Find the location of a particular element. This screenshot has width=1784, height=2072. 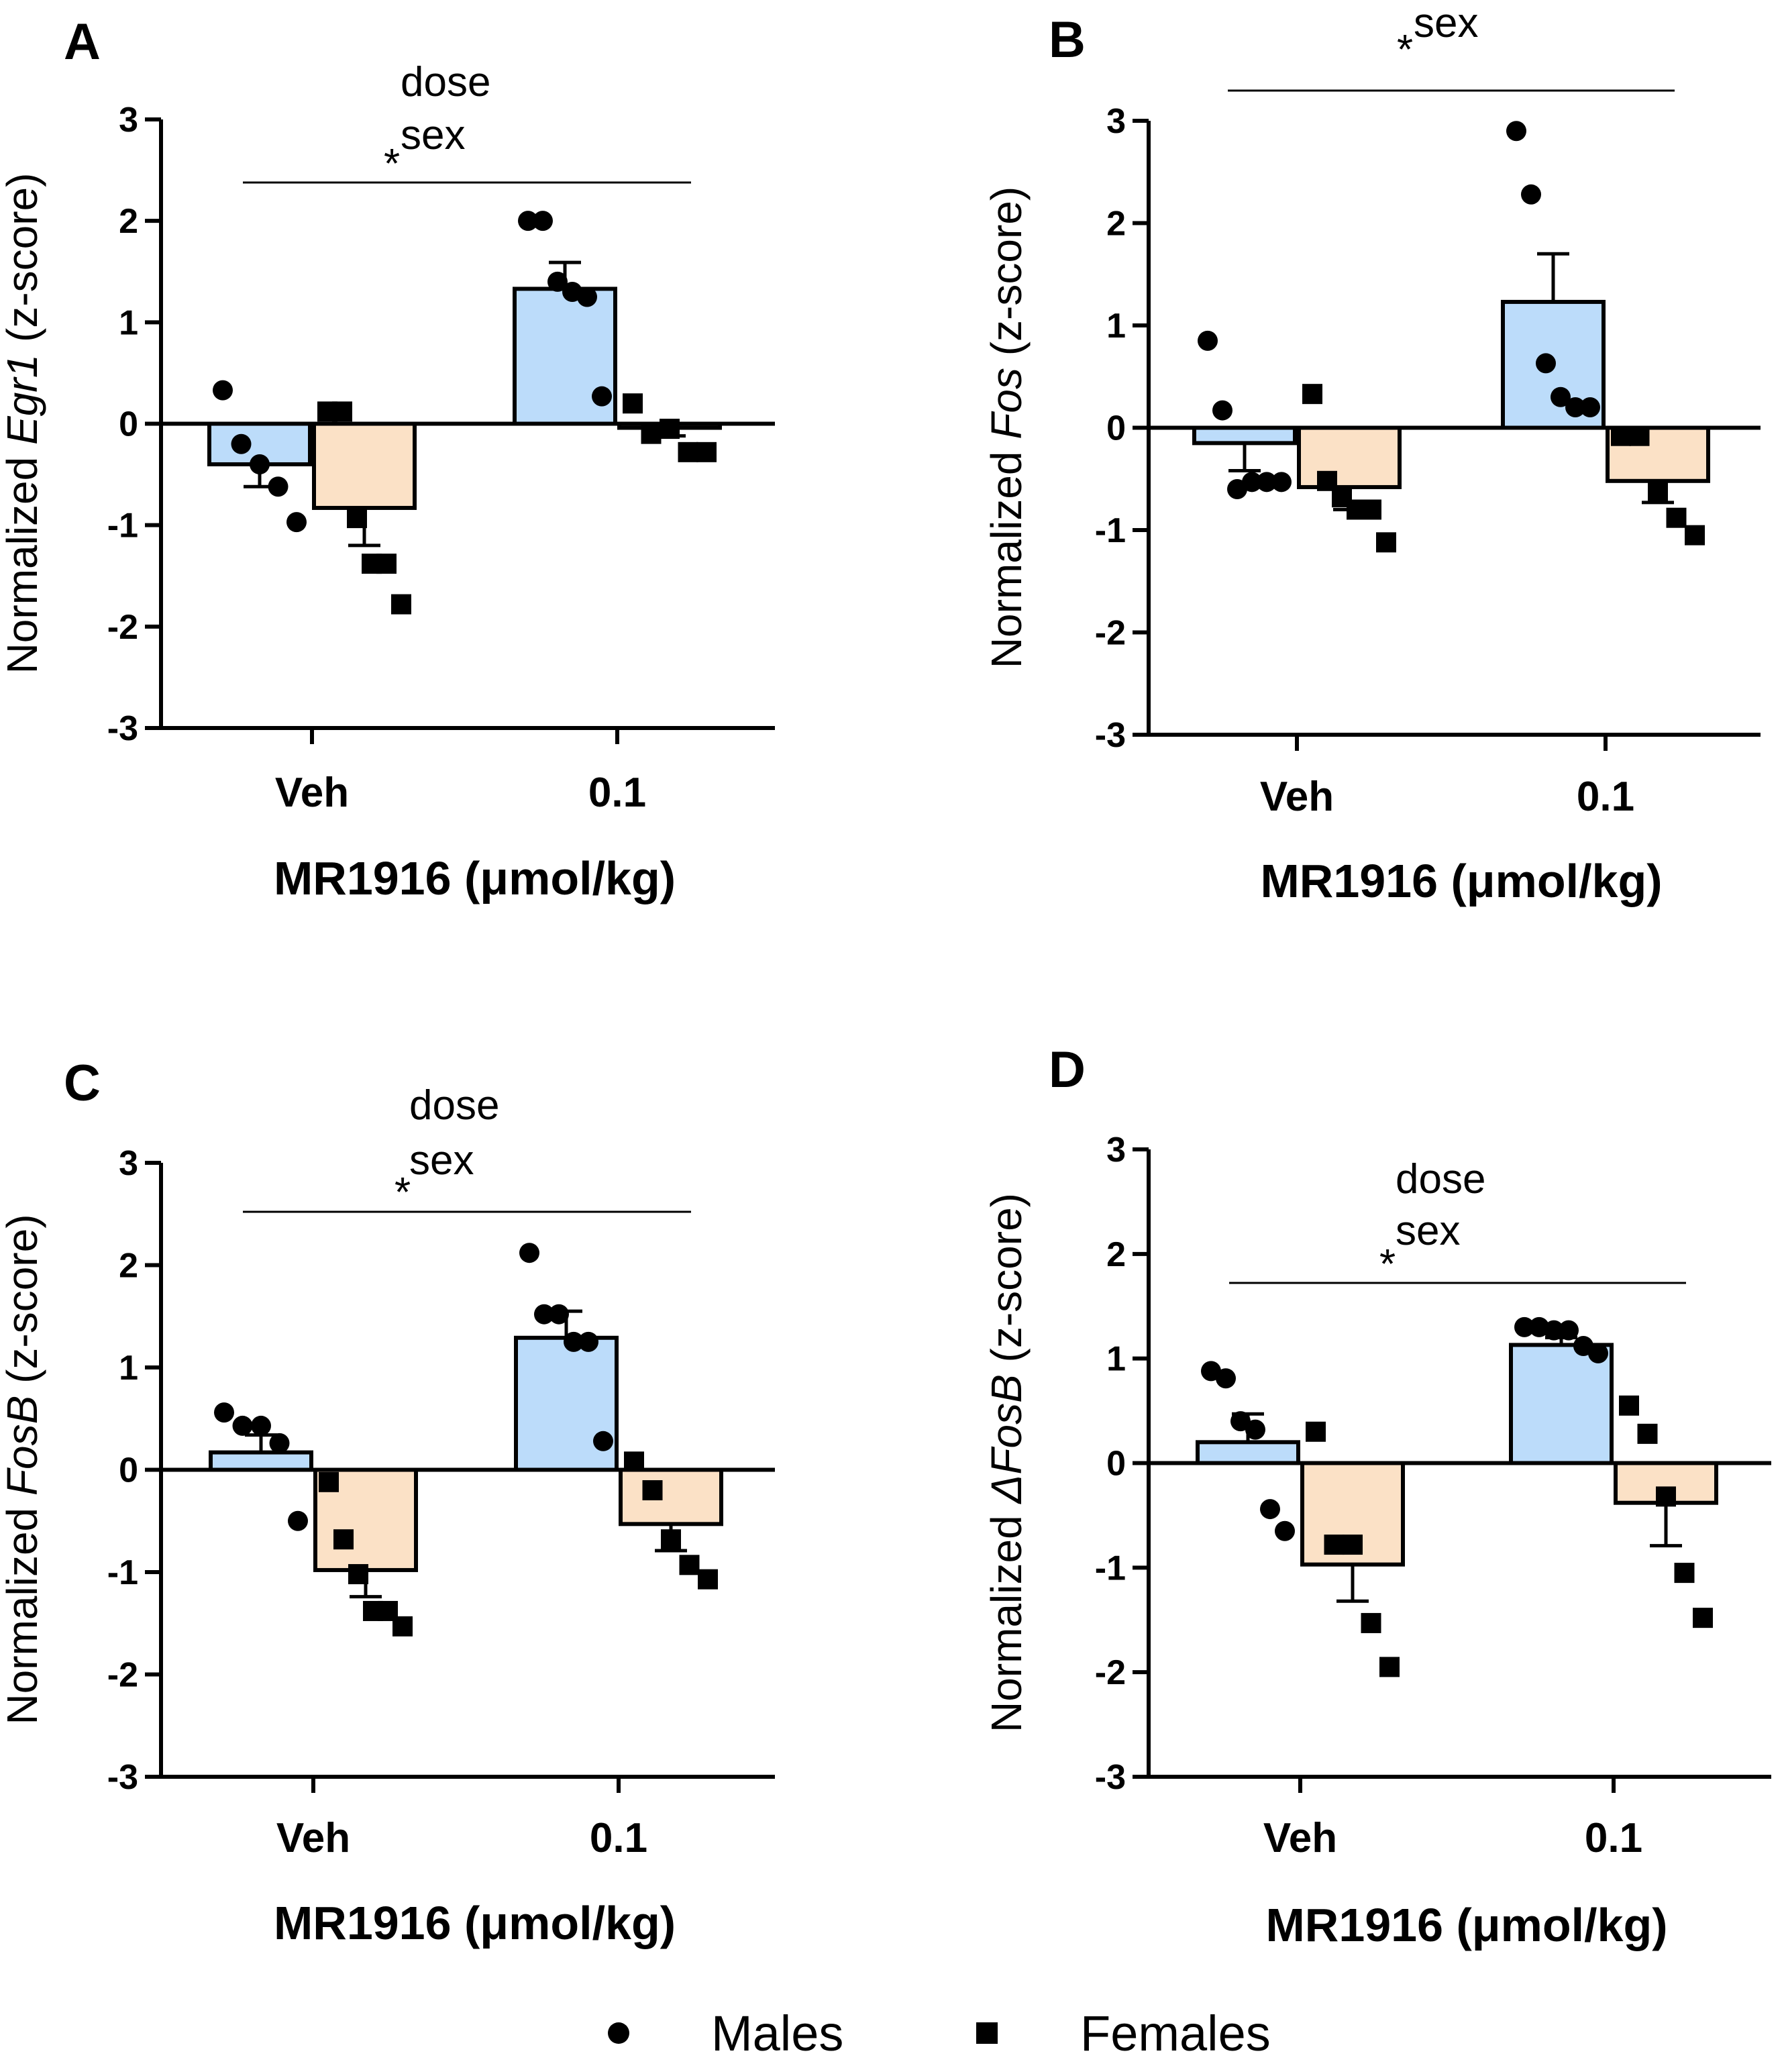

x-tick-label: Veh is located at coordinates (1300, 1838).